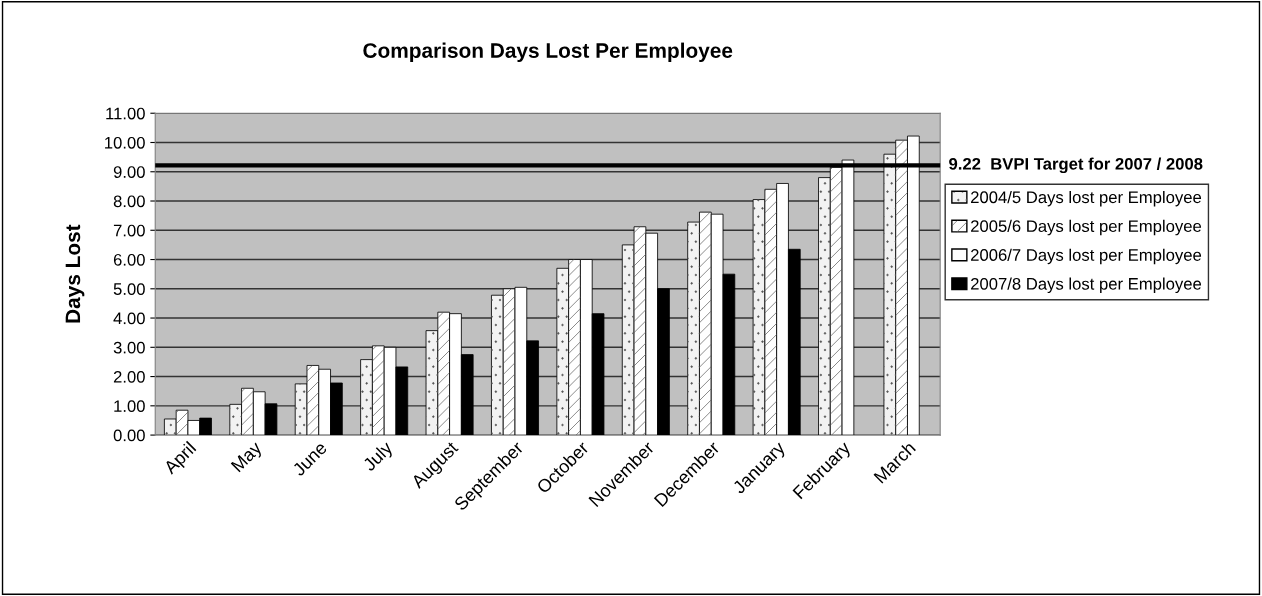 The image size is (1262, 596). What do you see at coordinates (1086, 285) in the screenshot?
I see `legend-label: 2007/8 Days lost per Employee` at bounding box center [1086, 285].